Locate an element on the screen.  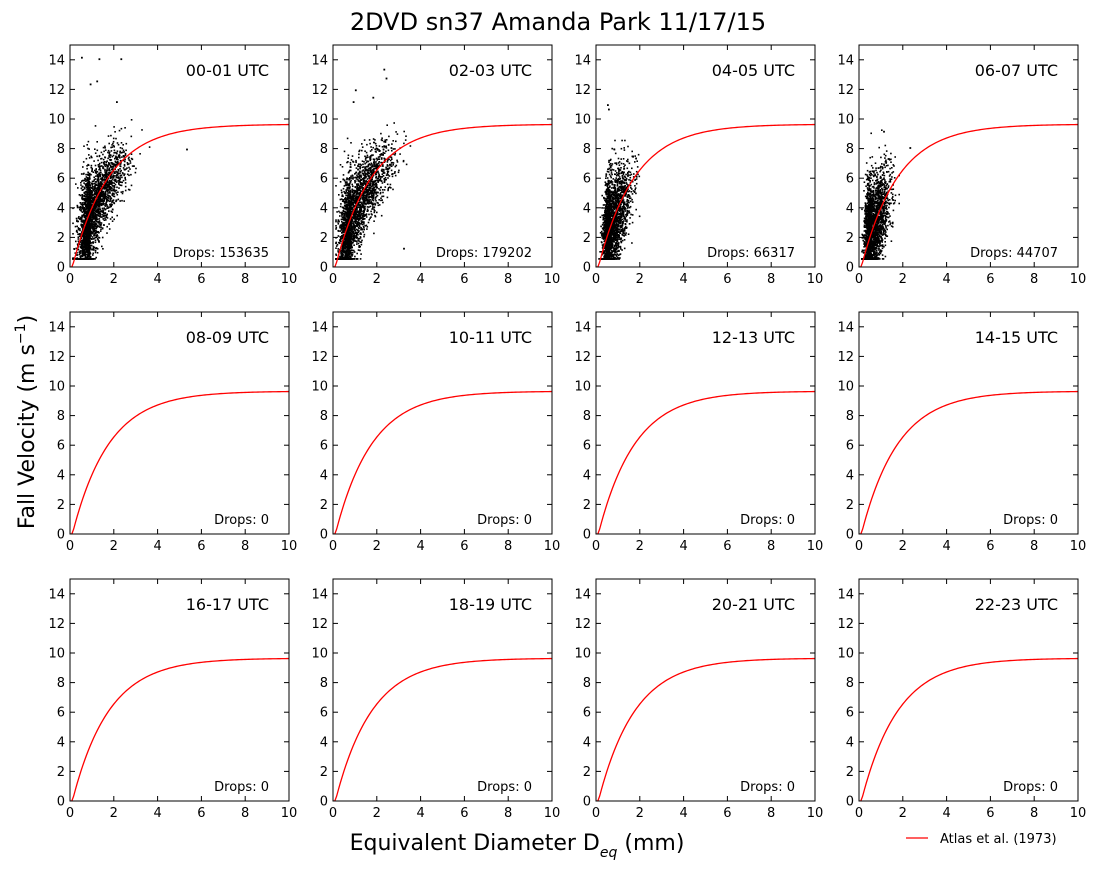
y-tick-label: 0 is located at coordinates (61, 268).